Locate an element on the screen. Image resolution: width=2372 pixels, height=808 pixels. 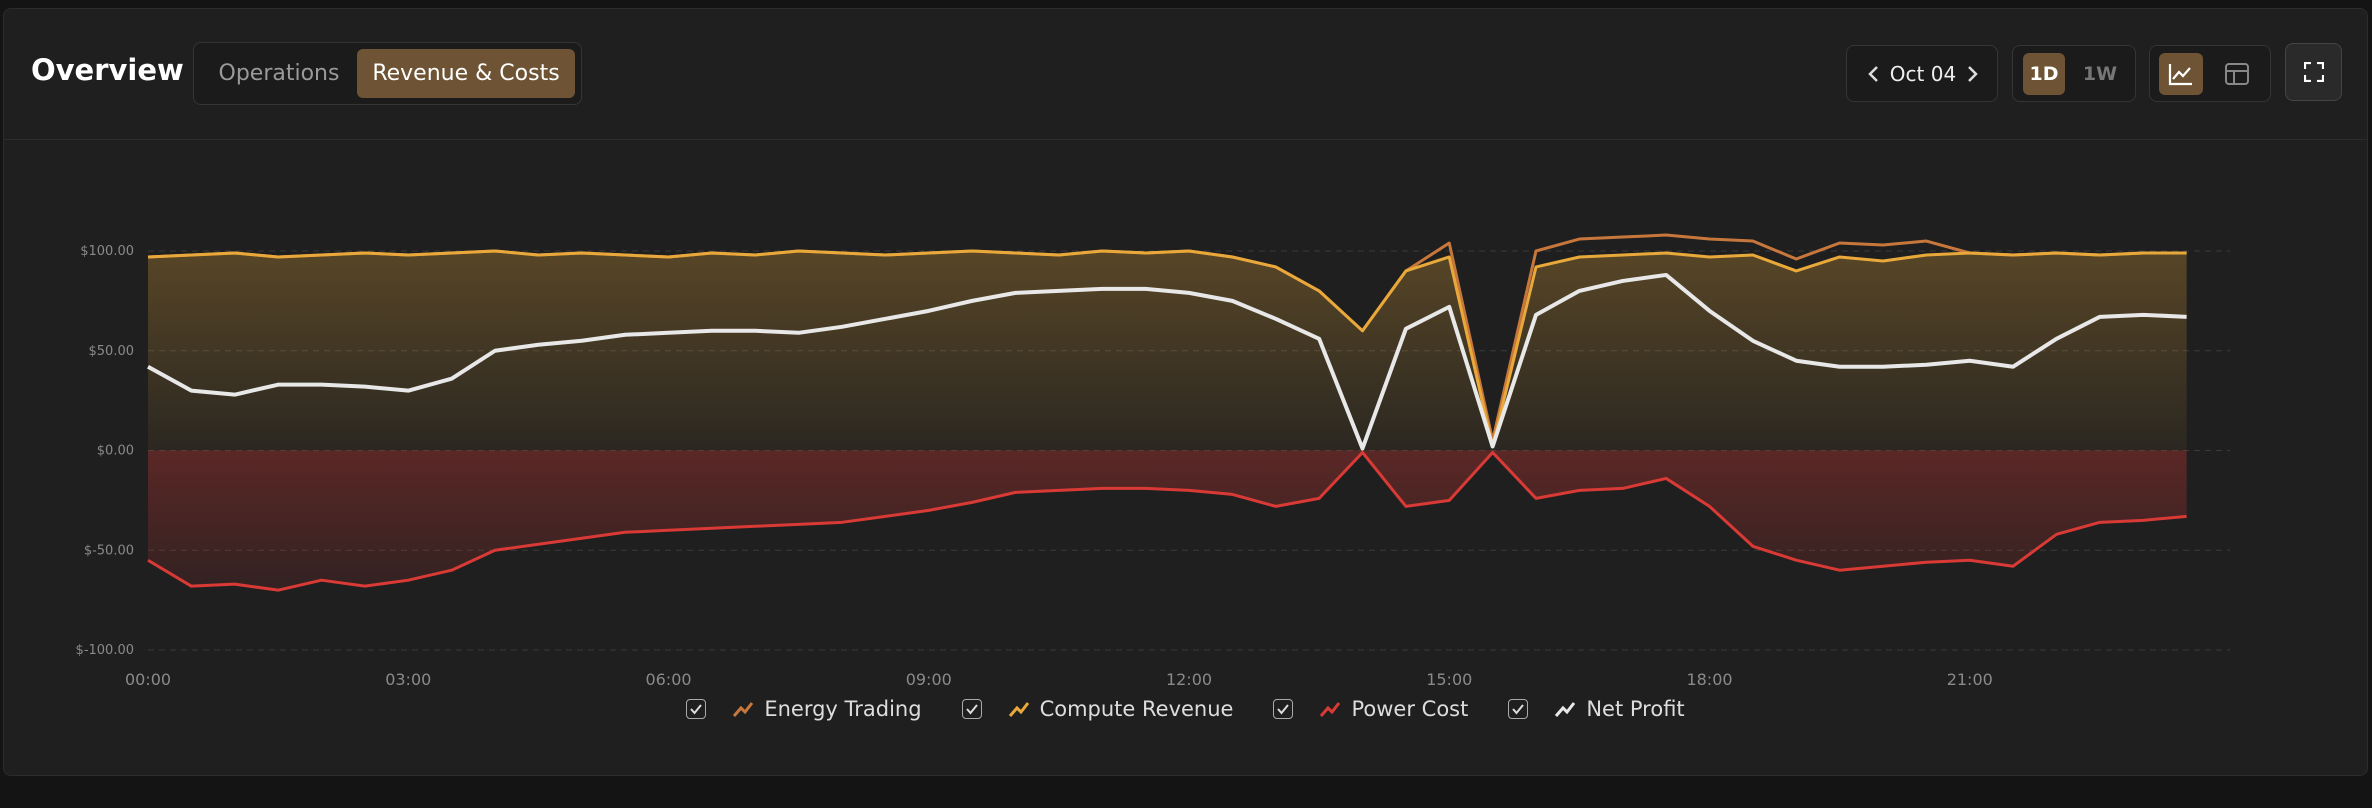
legend-item: Net Profit is located at coordinates (1596, 709).